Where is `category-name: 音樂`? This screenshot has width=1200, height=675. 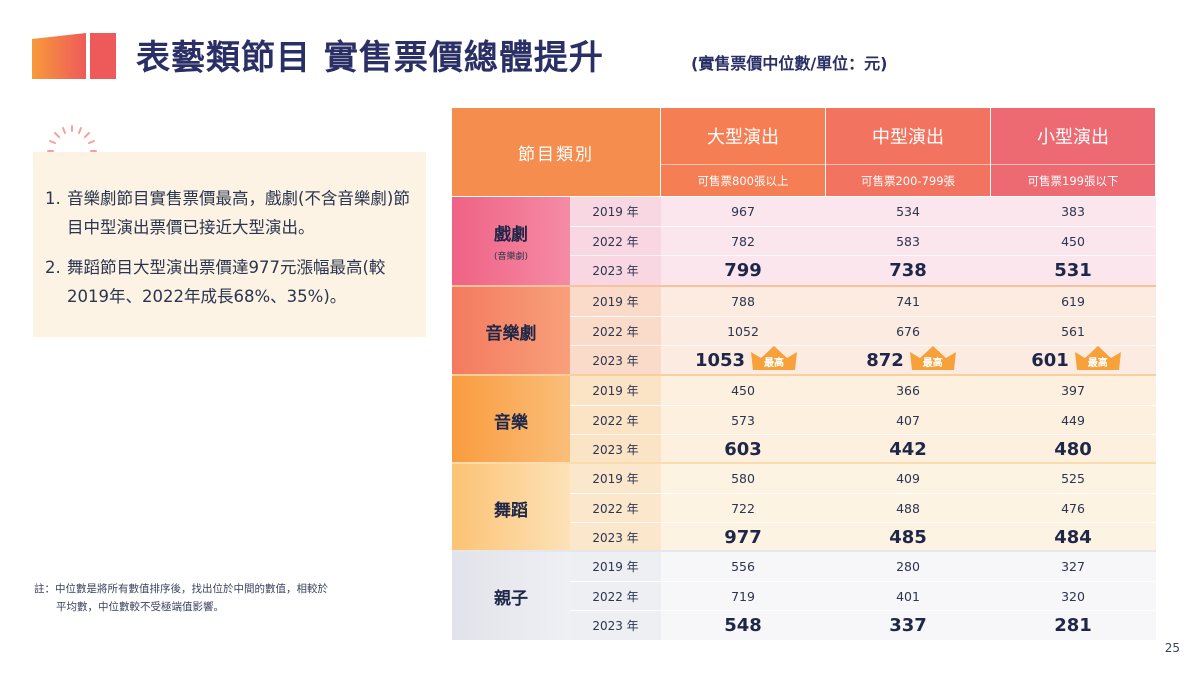
category-name: 音樂 is located at coordinates (511, 422).